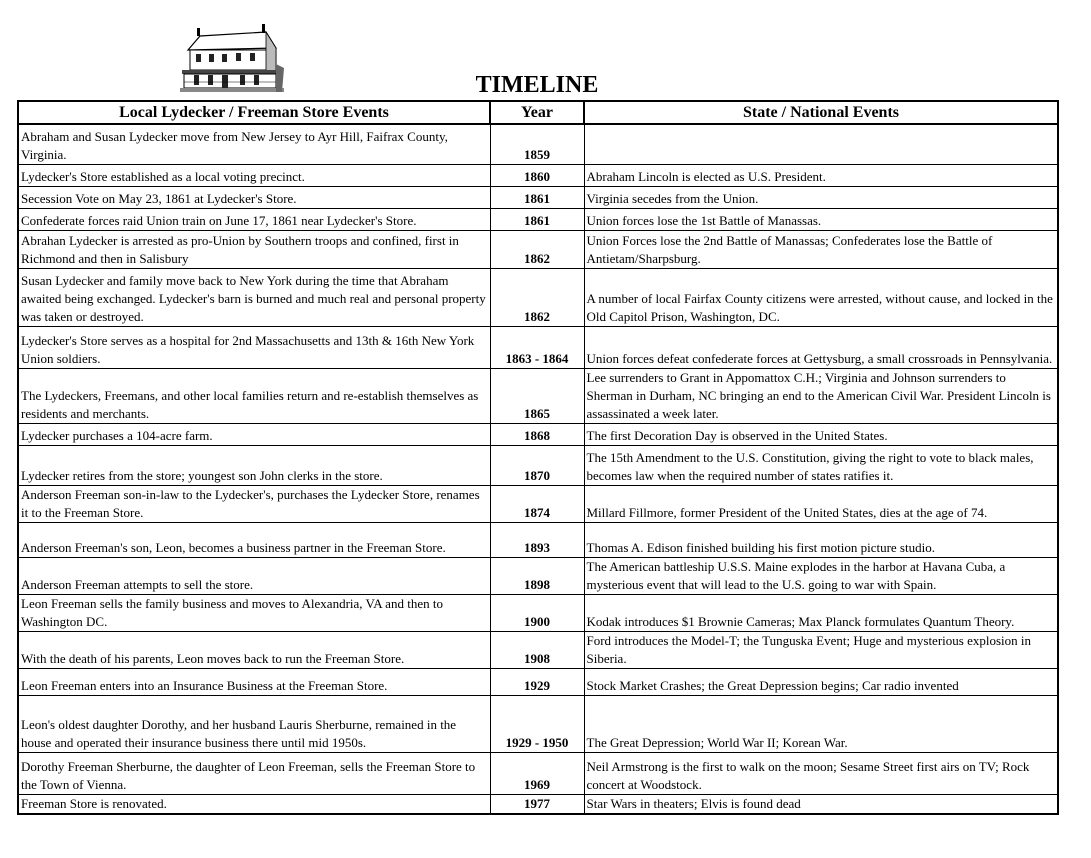  I want to click on year-cell: 1900, so click(537, 612).